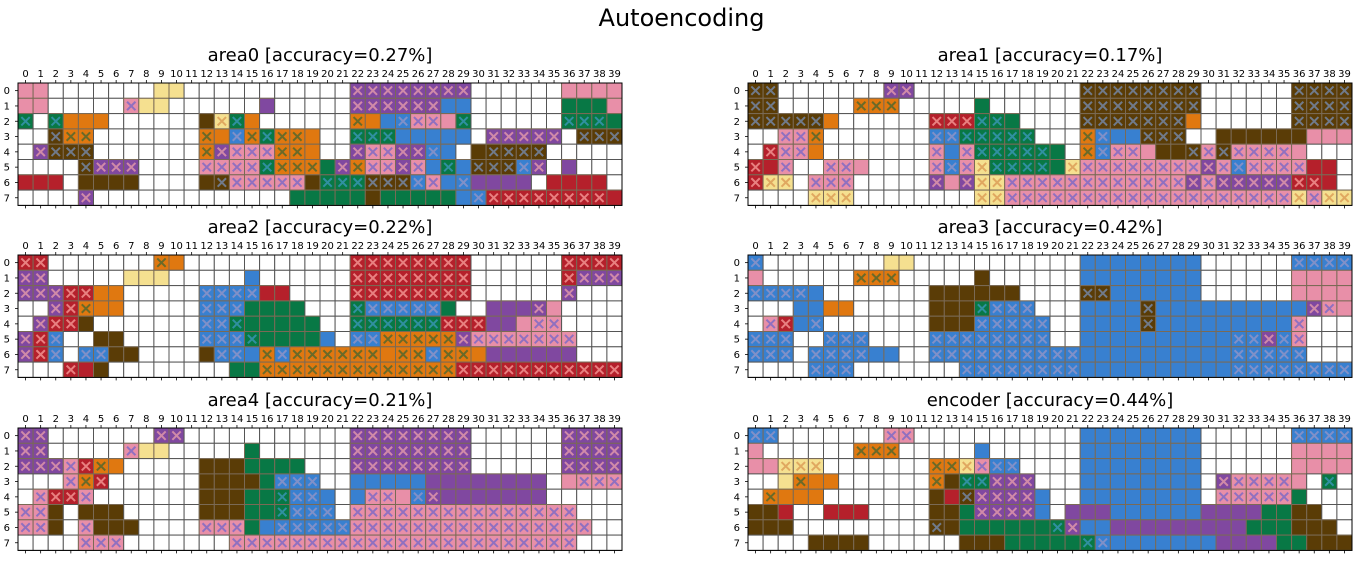 The image size is (1363, 562). I want to click on y-tick-label: 0, so click(737, 263).